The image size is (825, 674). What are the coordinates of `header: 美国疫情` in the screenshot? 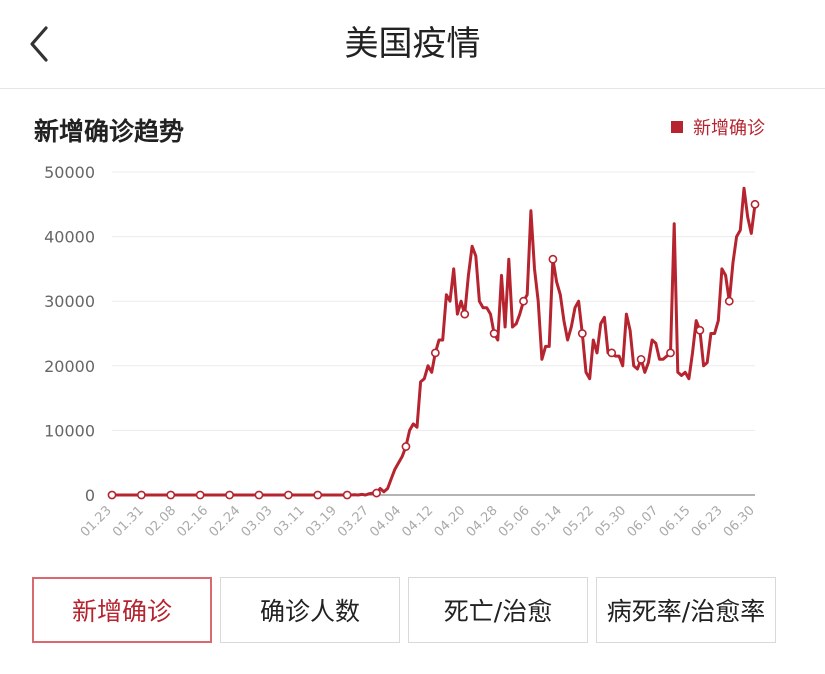 It's located at (412, 44).